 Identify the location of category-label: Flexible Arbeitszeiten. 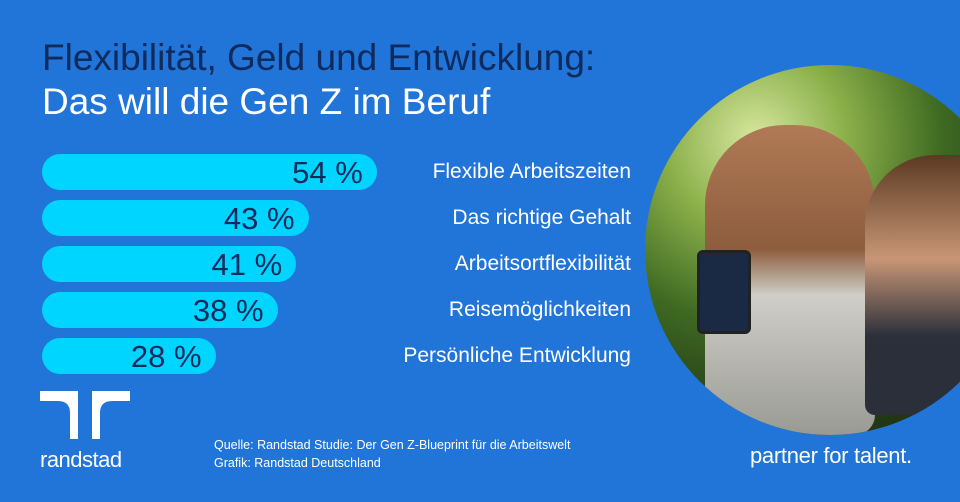
(531, 171).